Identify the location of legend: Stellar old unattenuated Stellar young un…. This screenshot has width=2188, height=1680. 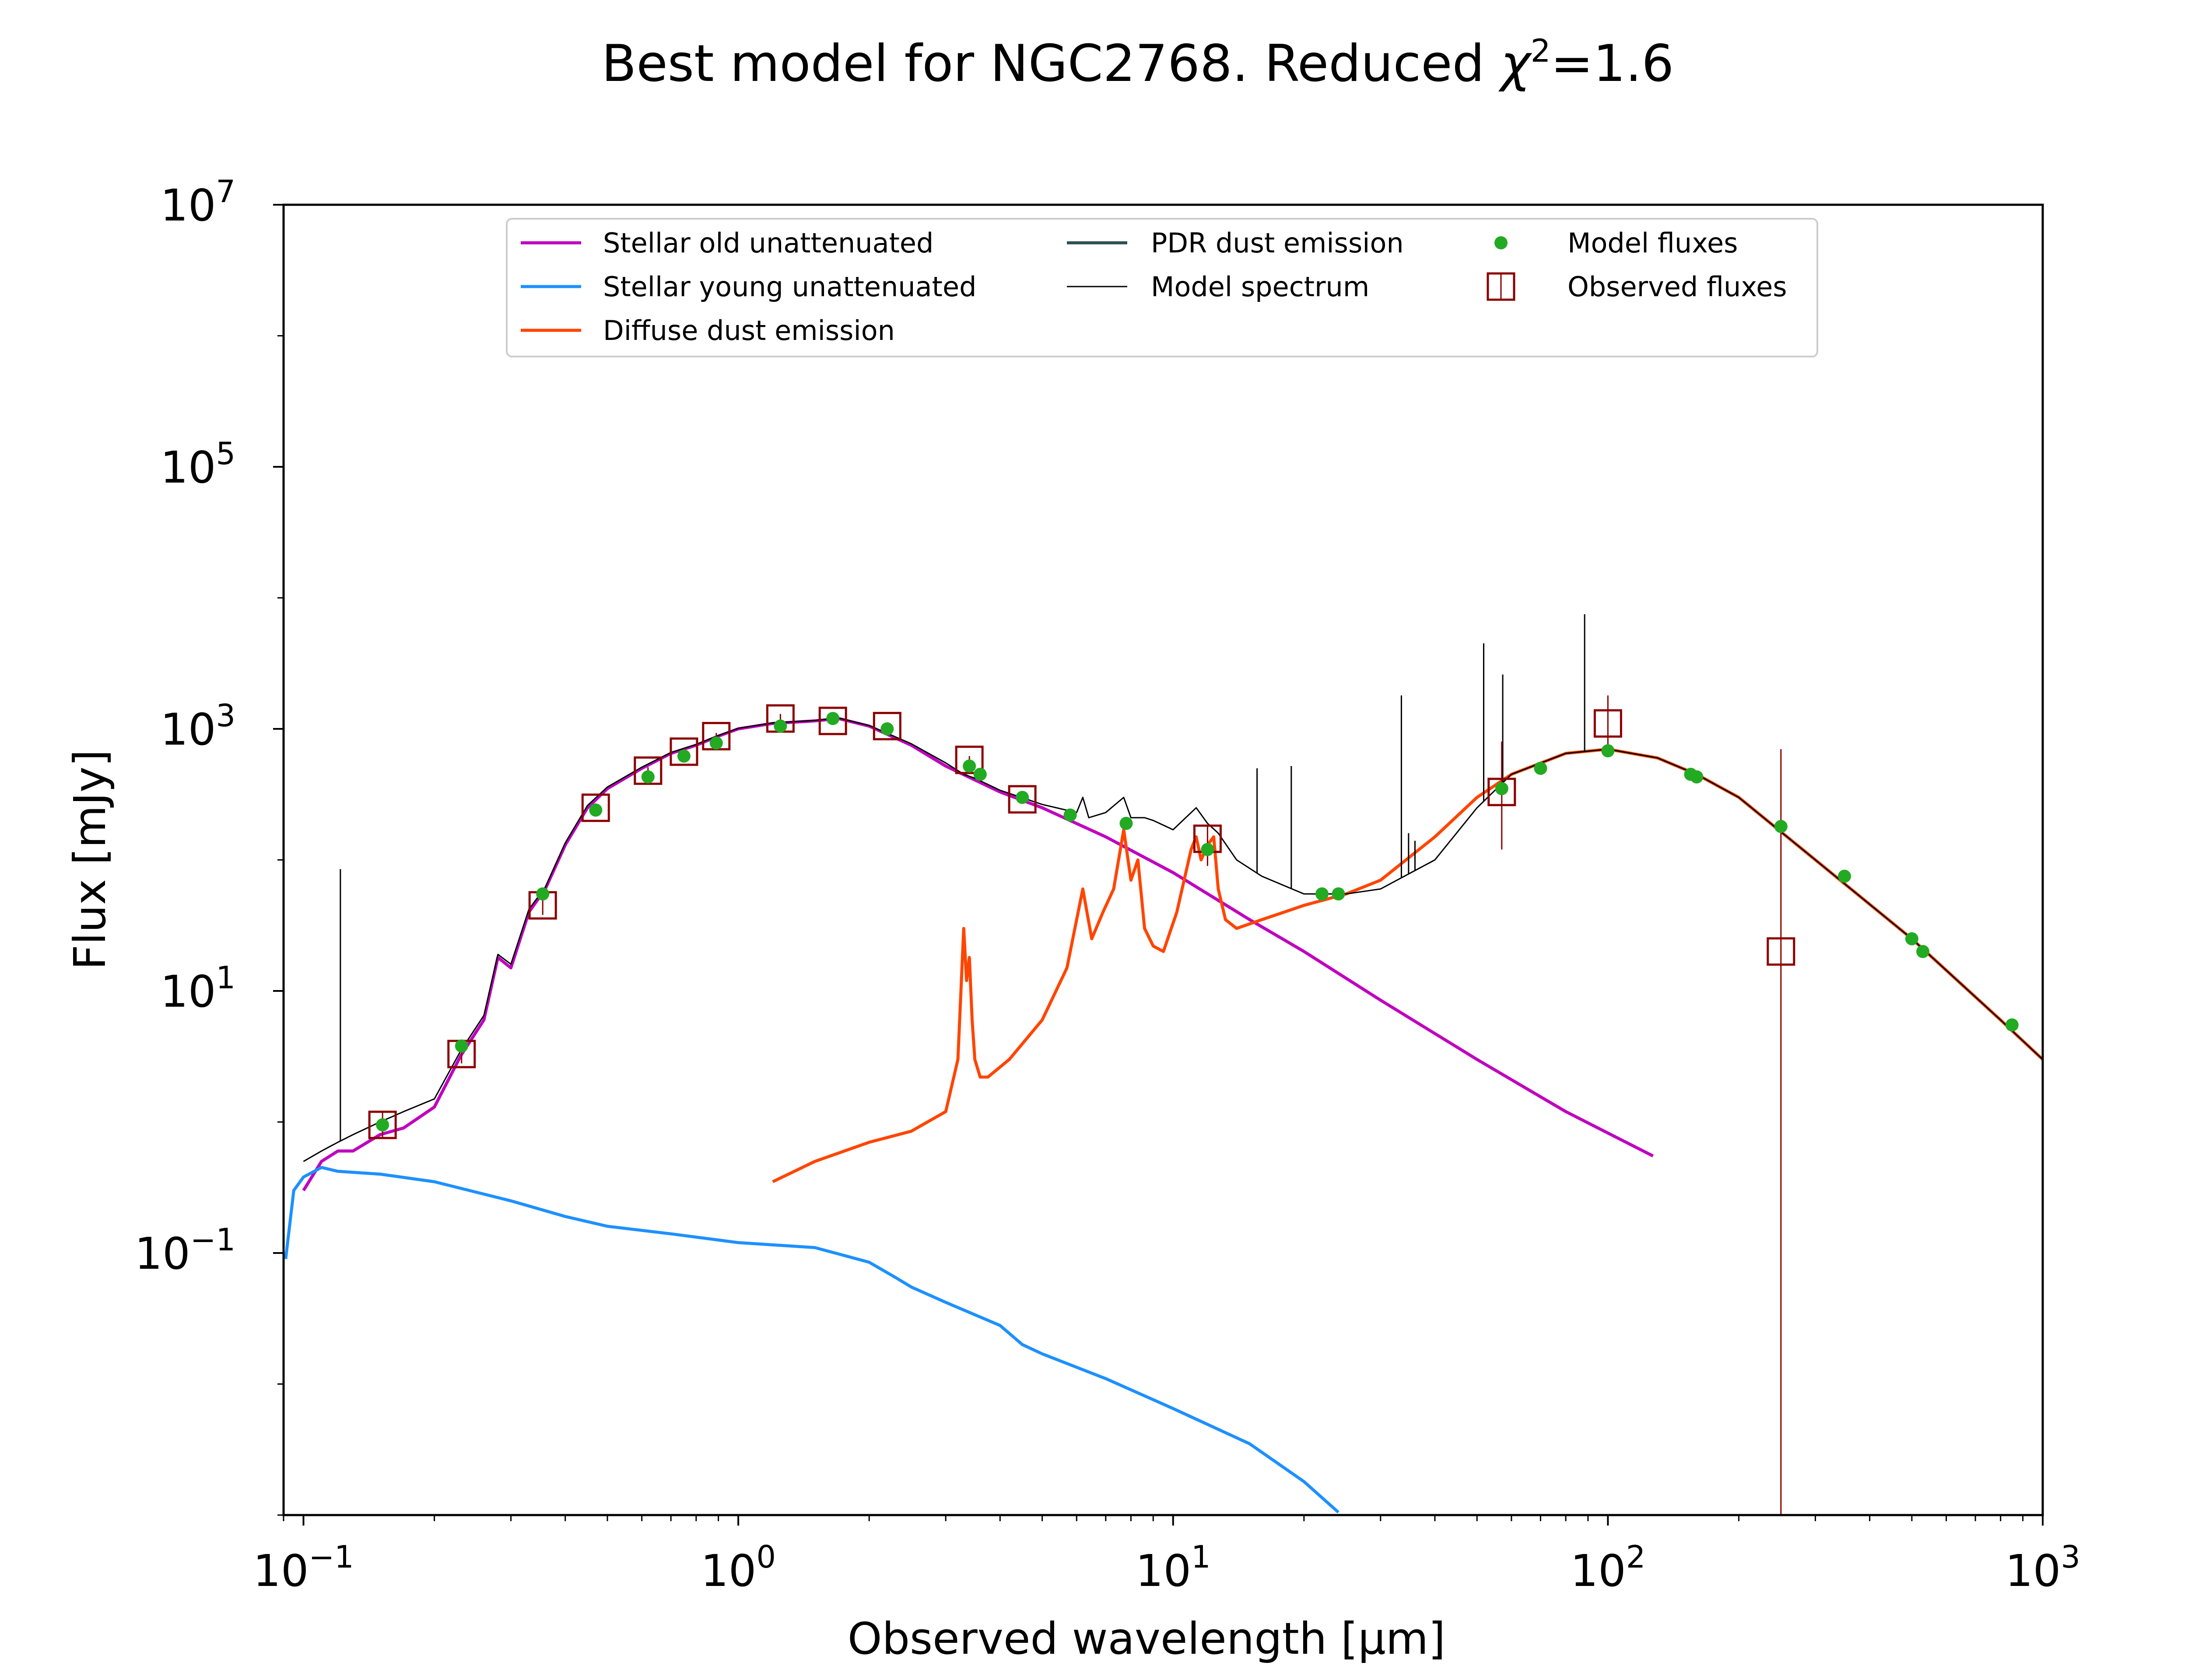
(1162, 287).